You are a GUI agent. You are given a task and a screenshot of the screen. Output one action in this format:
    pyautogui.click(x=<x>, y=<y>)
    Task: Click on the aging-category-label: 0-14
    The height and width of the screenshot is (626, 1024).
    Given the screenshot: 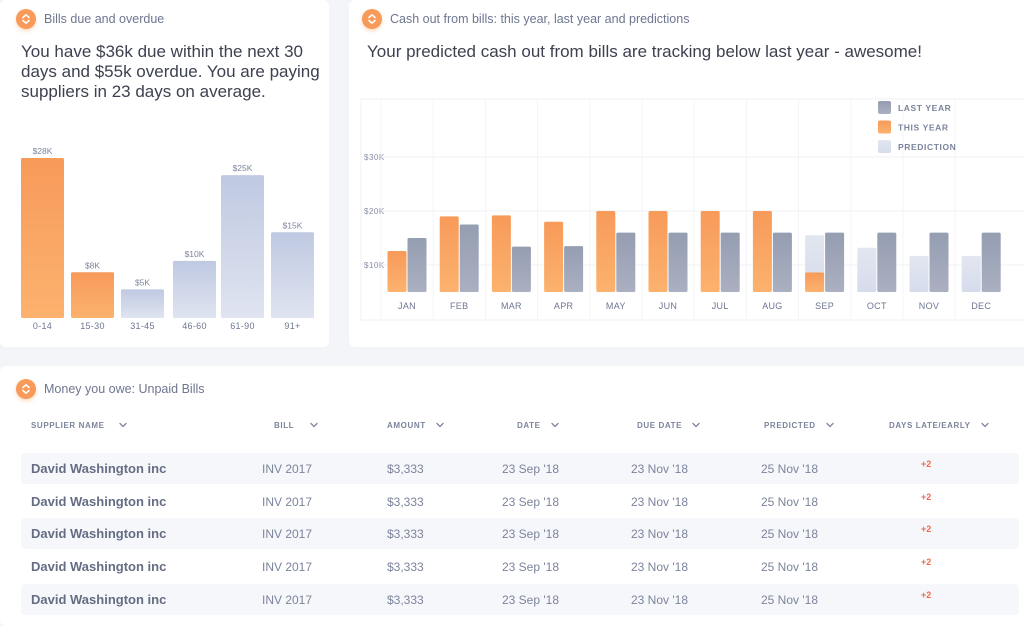 What is the action you would take?
    pyautogui.click(x=42, y=326)
    